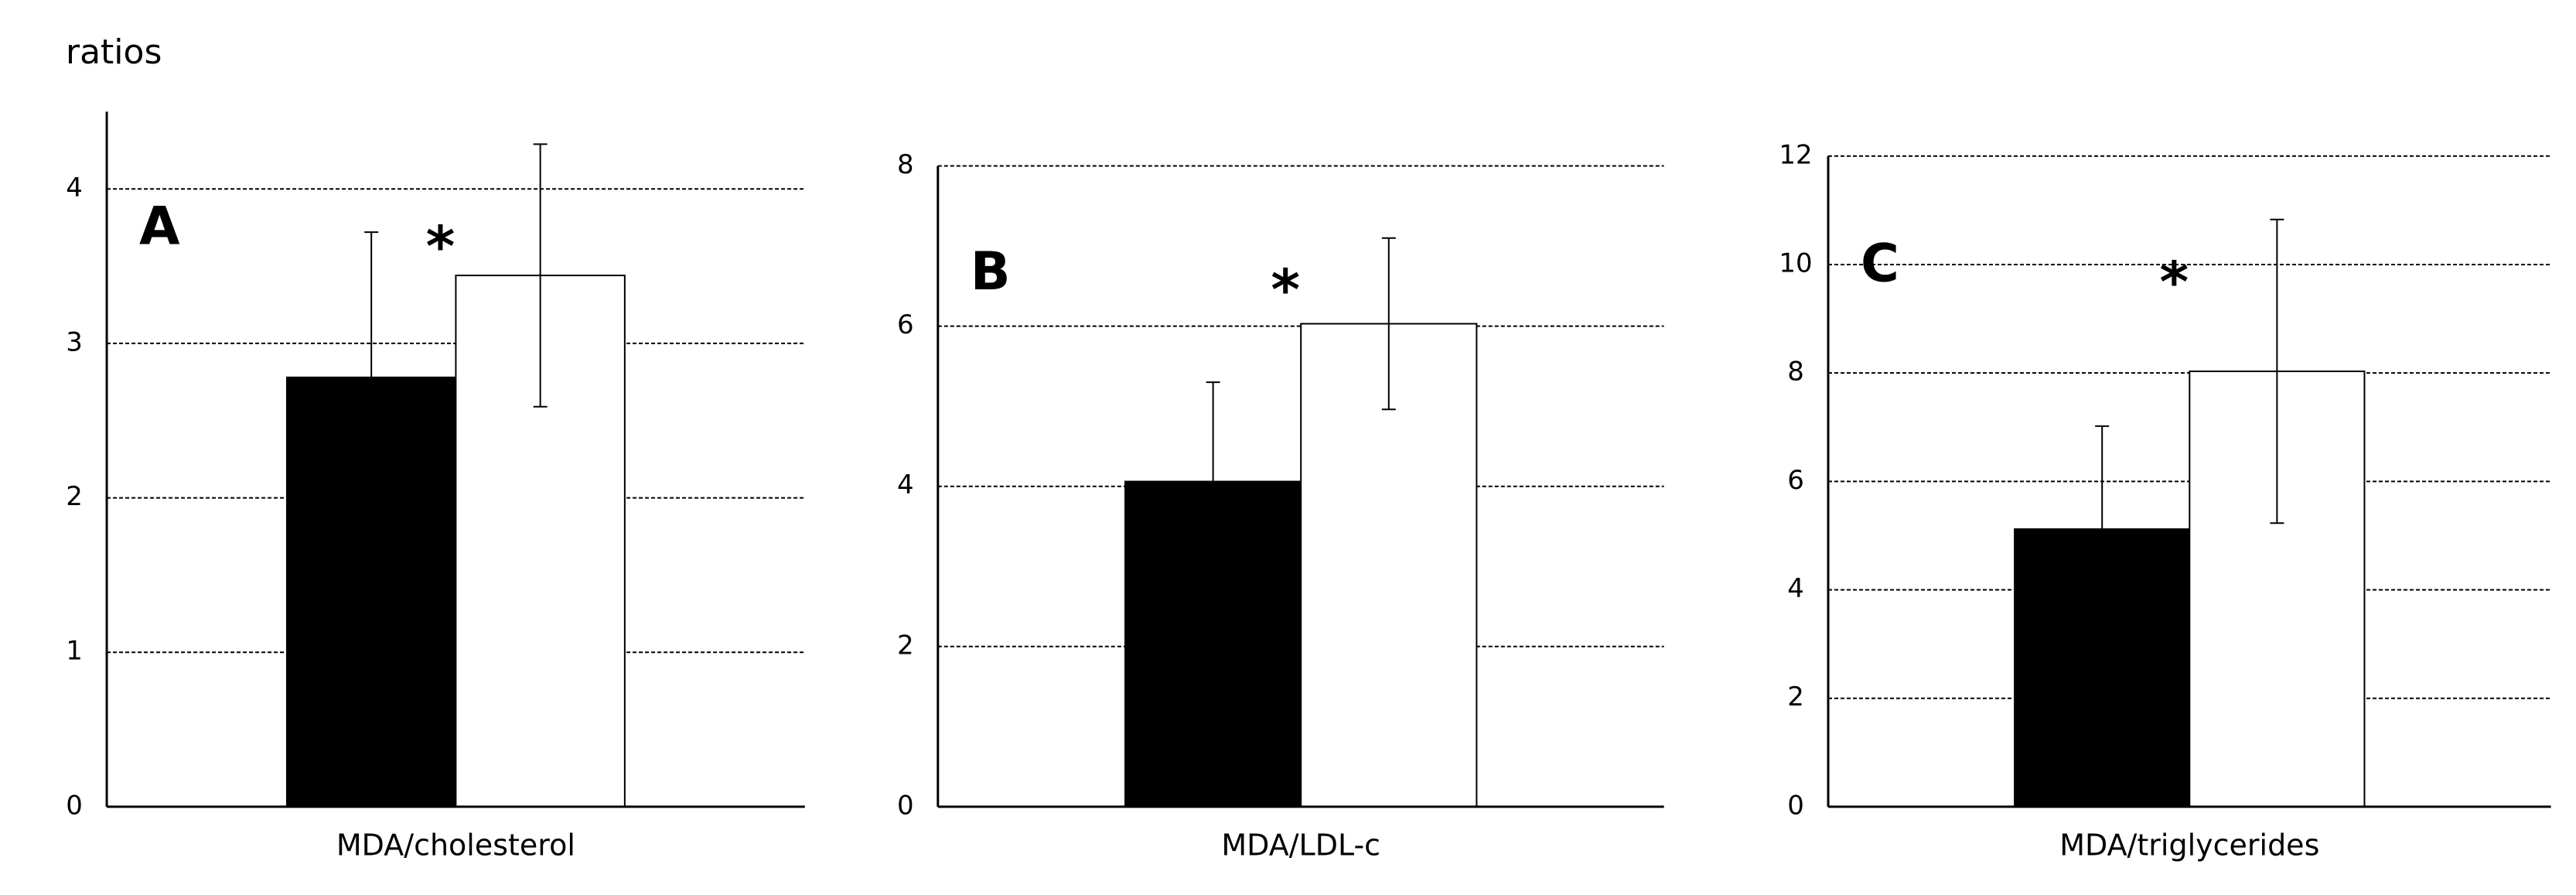 The width and height of the screenshot is (2576, 895). Describe the element at coordinates (2189, 845) in the screenshot. I see `x-tick-label: MDA/triglycerides` at that location.